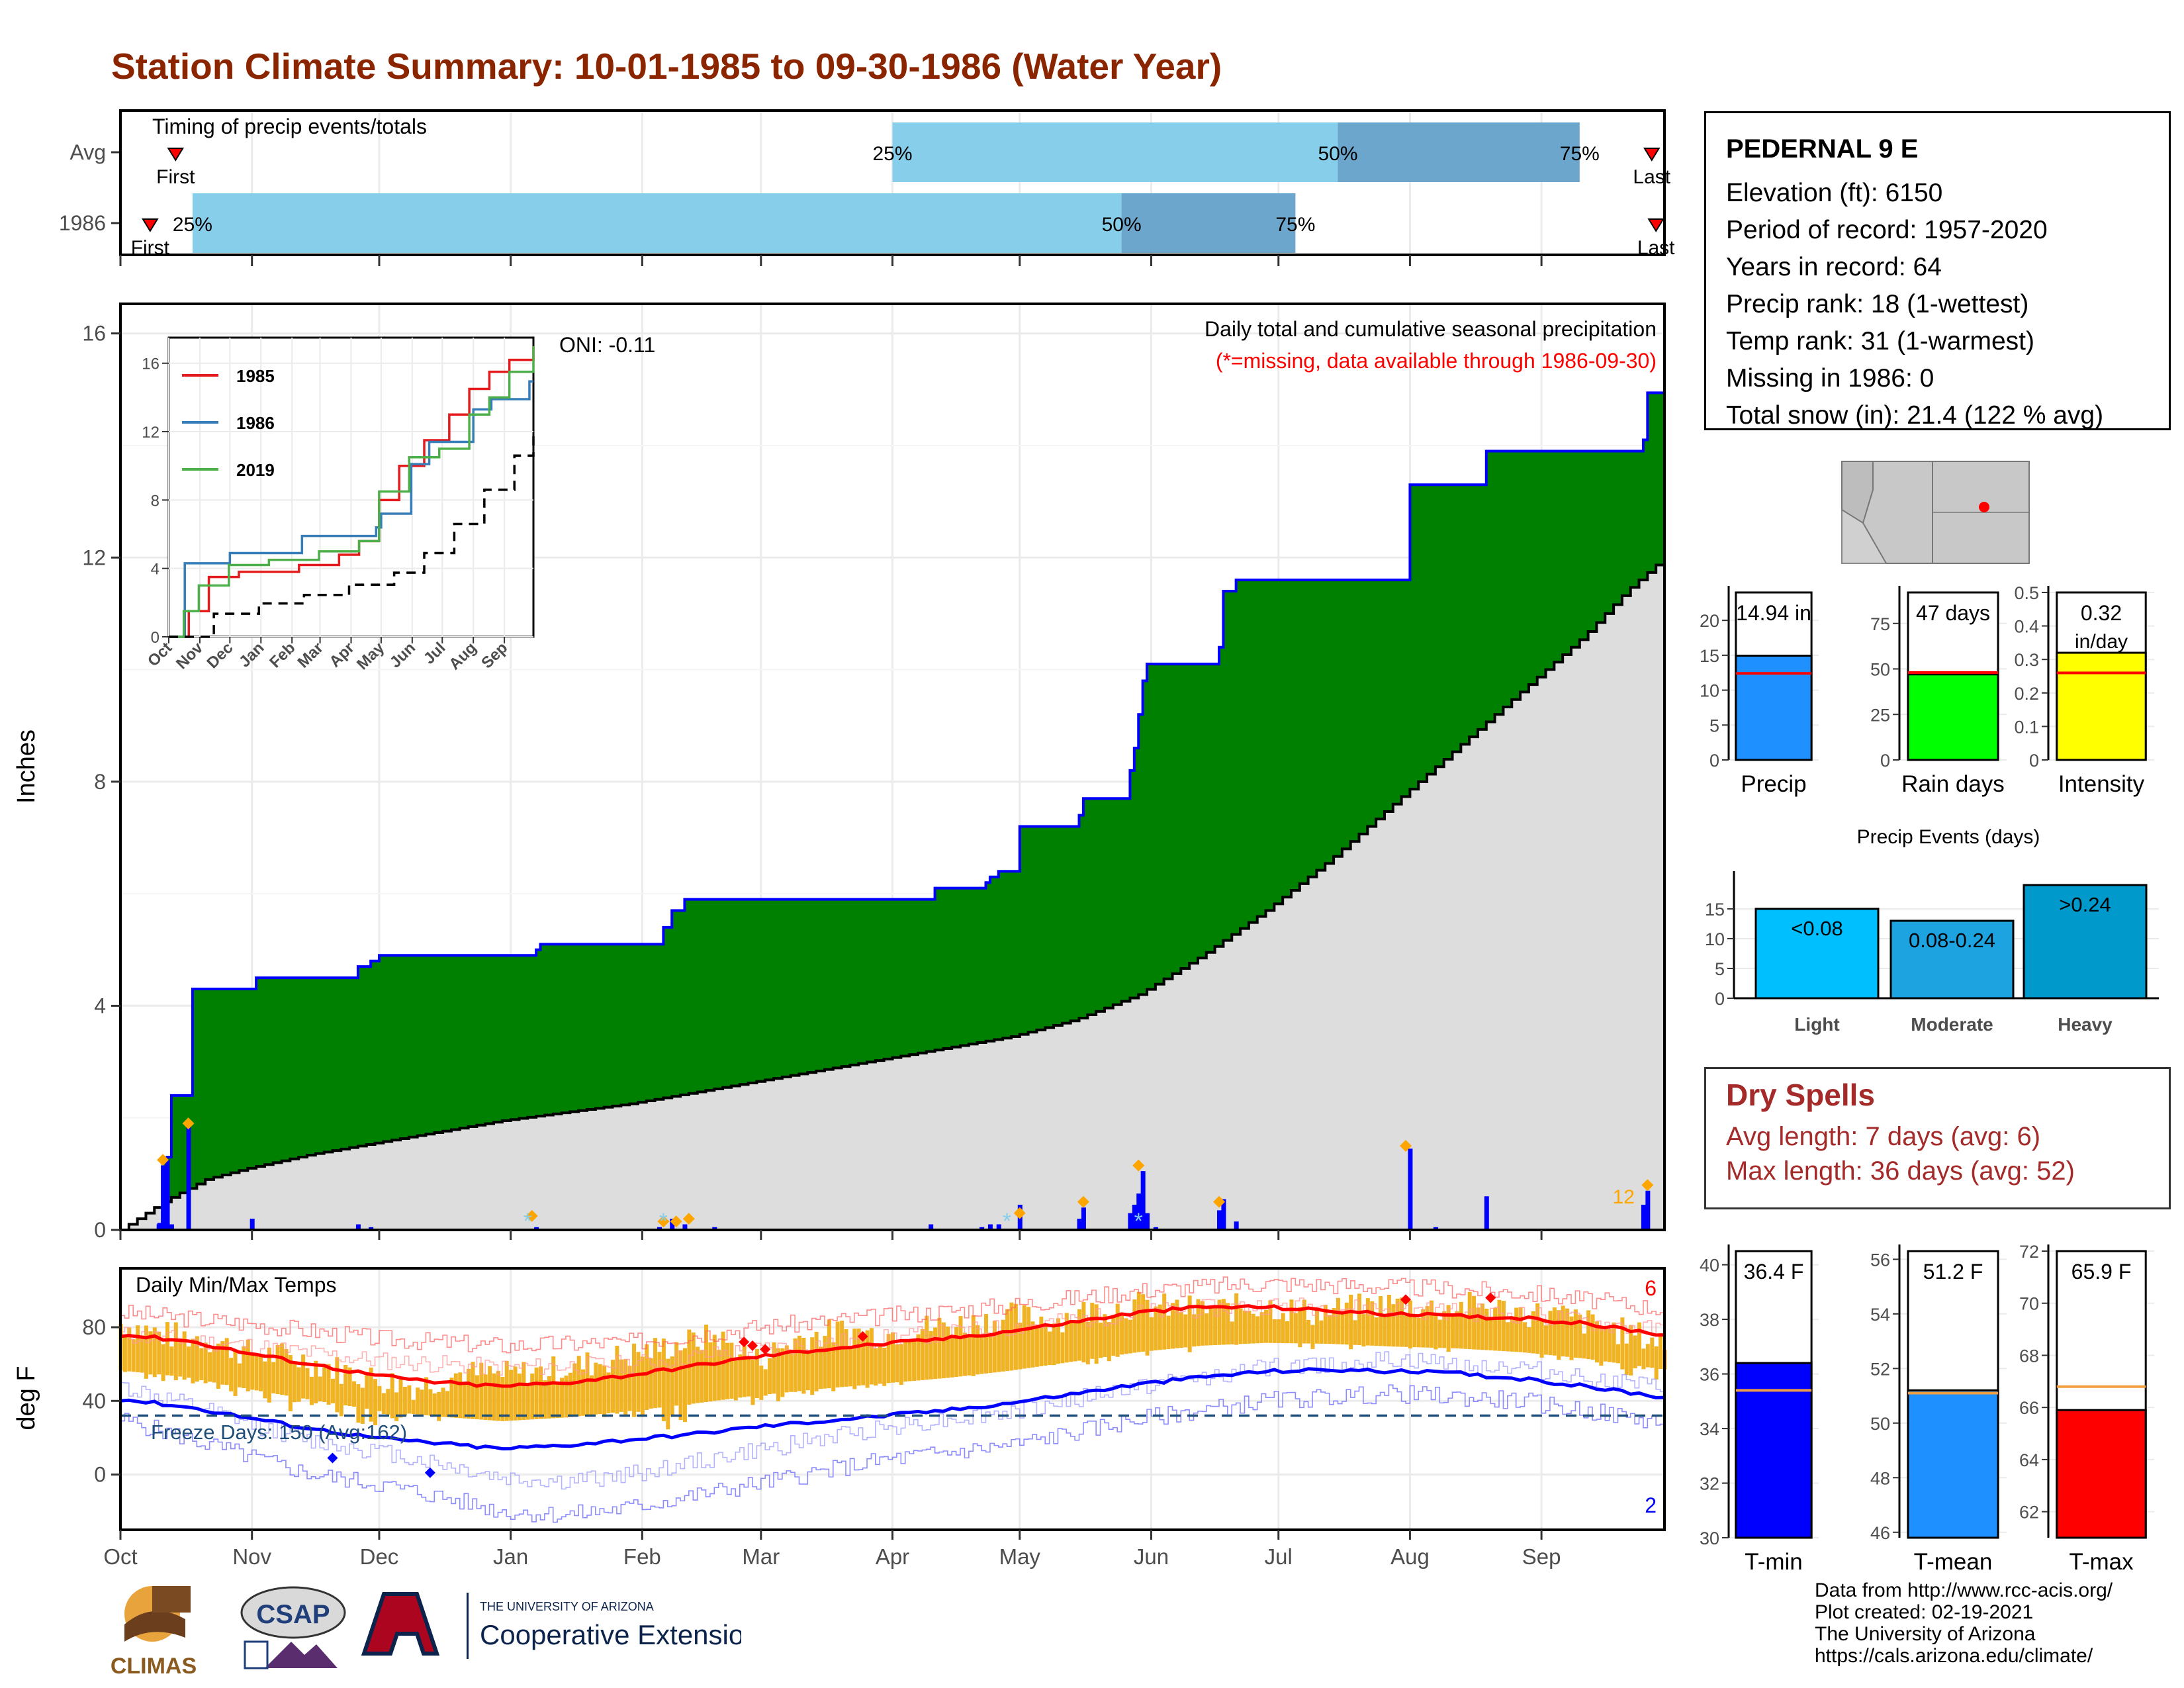  Describe the element at coordinates (1915, 415) in the screenshot. I see `station-total-snow: Total snow (in): 21.4 (122 % avg)` at that location.